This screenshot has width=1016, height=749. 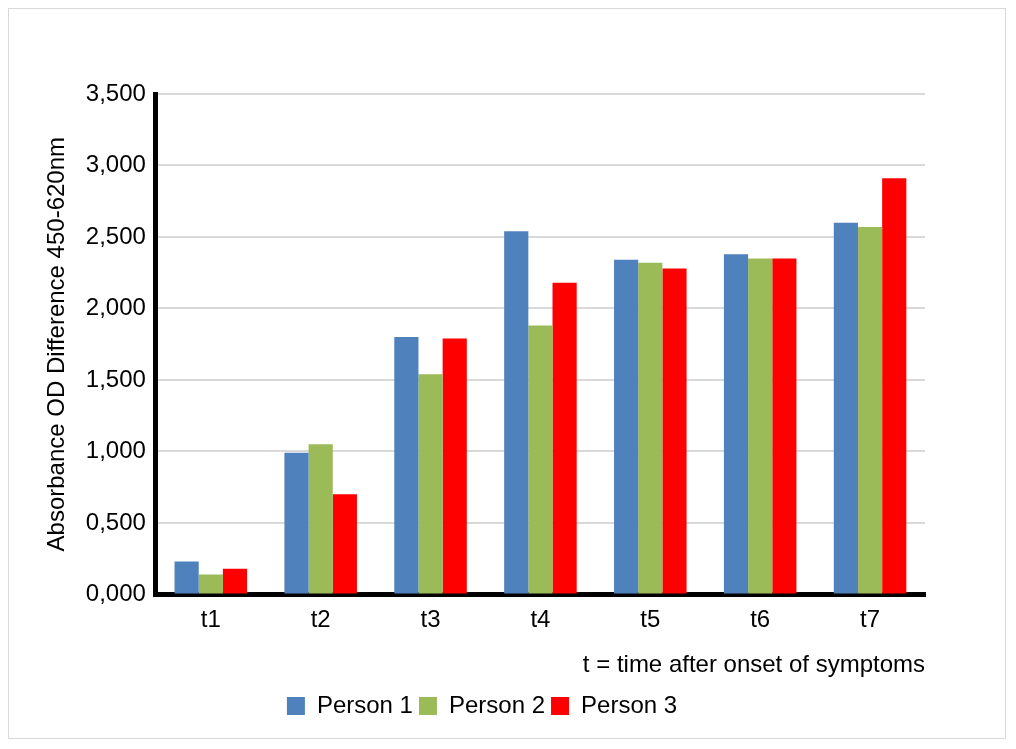 What do you see at coordinates (115, 235) in the screenshot?
I see `y-tick-label: 2,500` at bounding box center [115, 235].